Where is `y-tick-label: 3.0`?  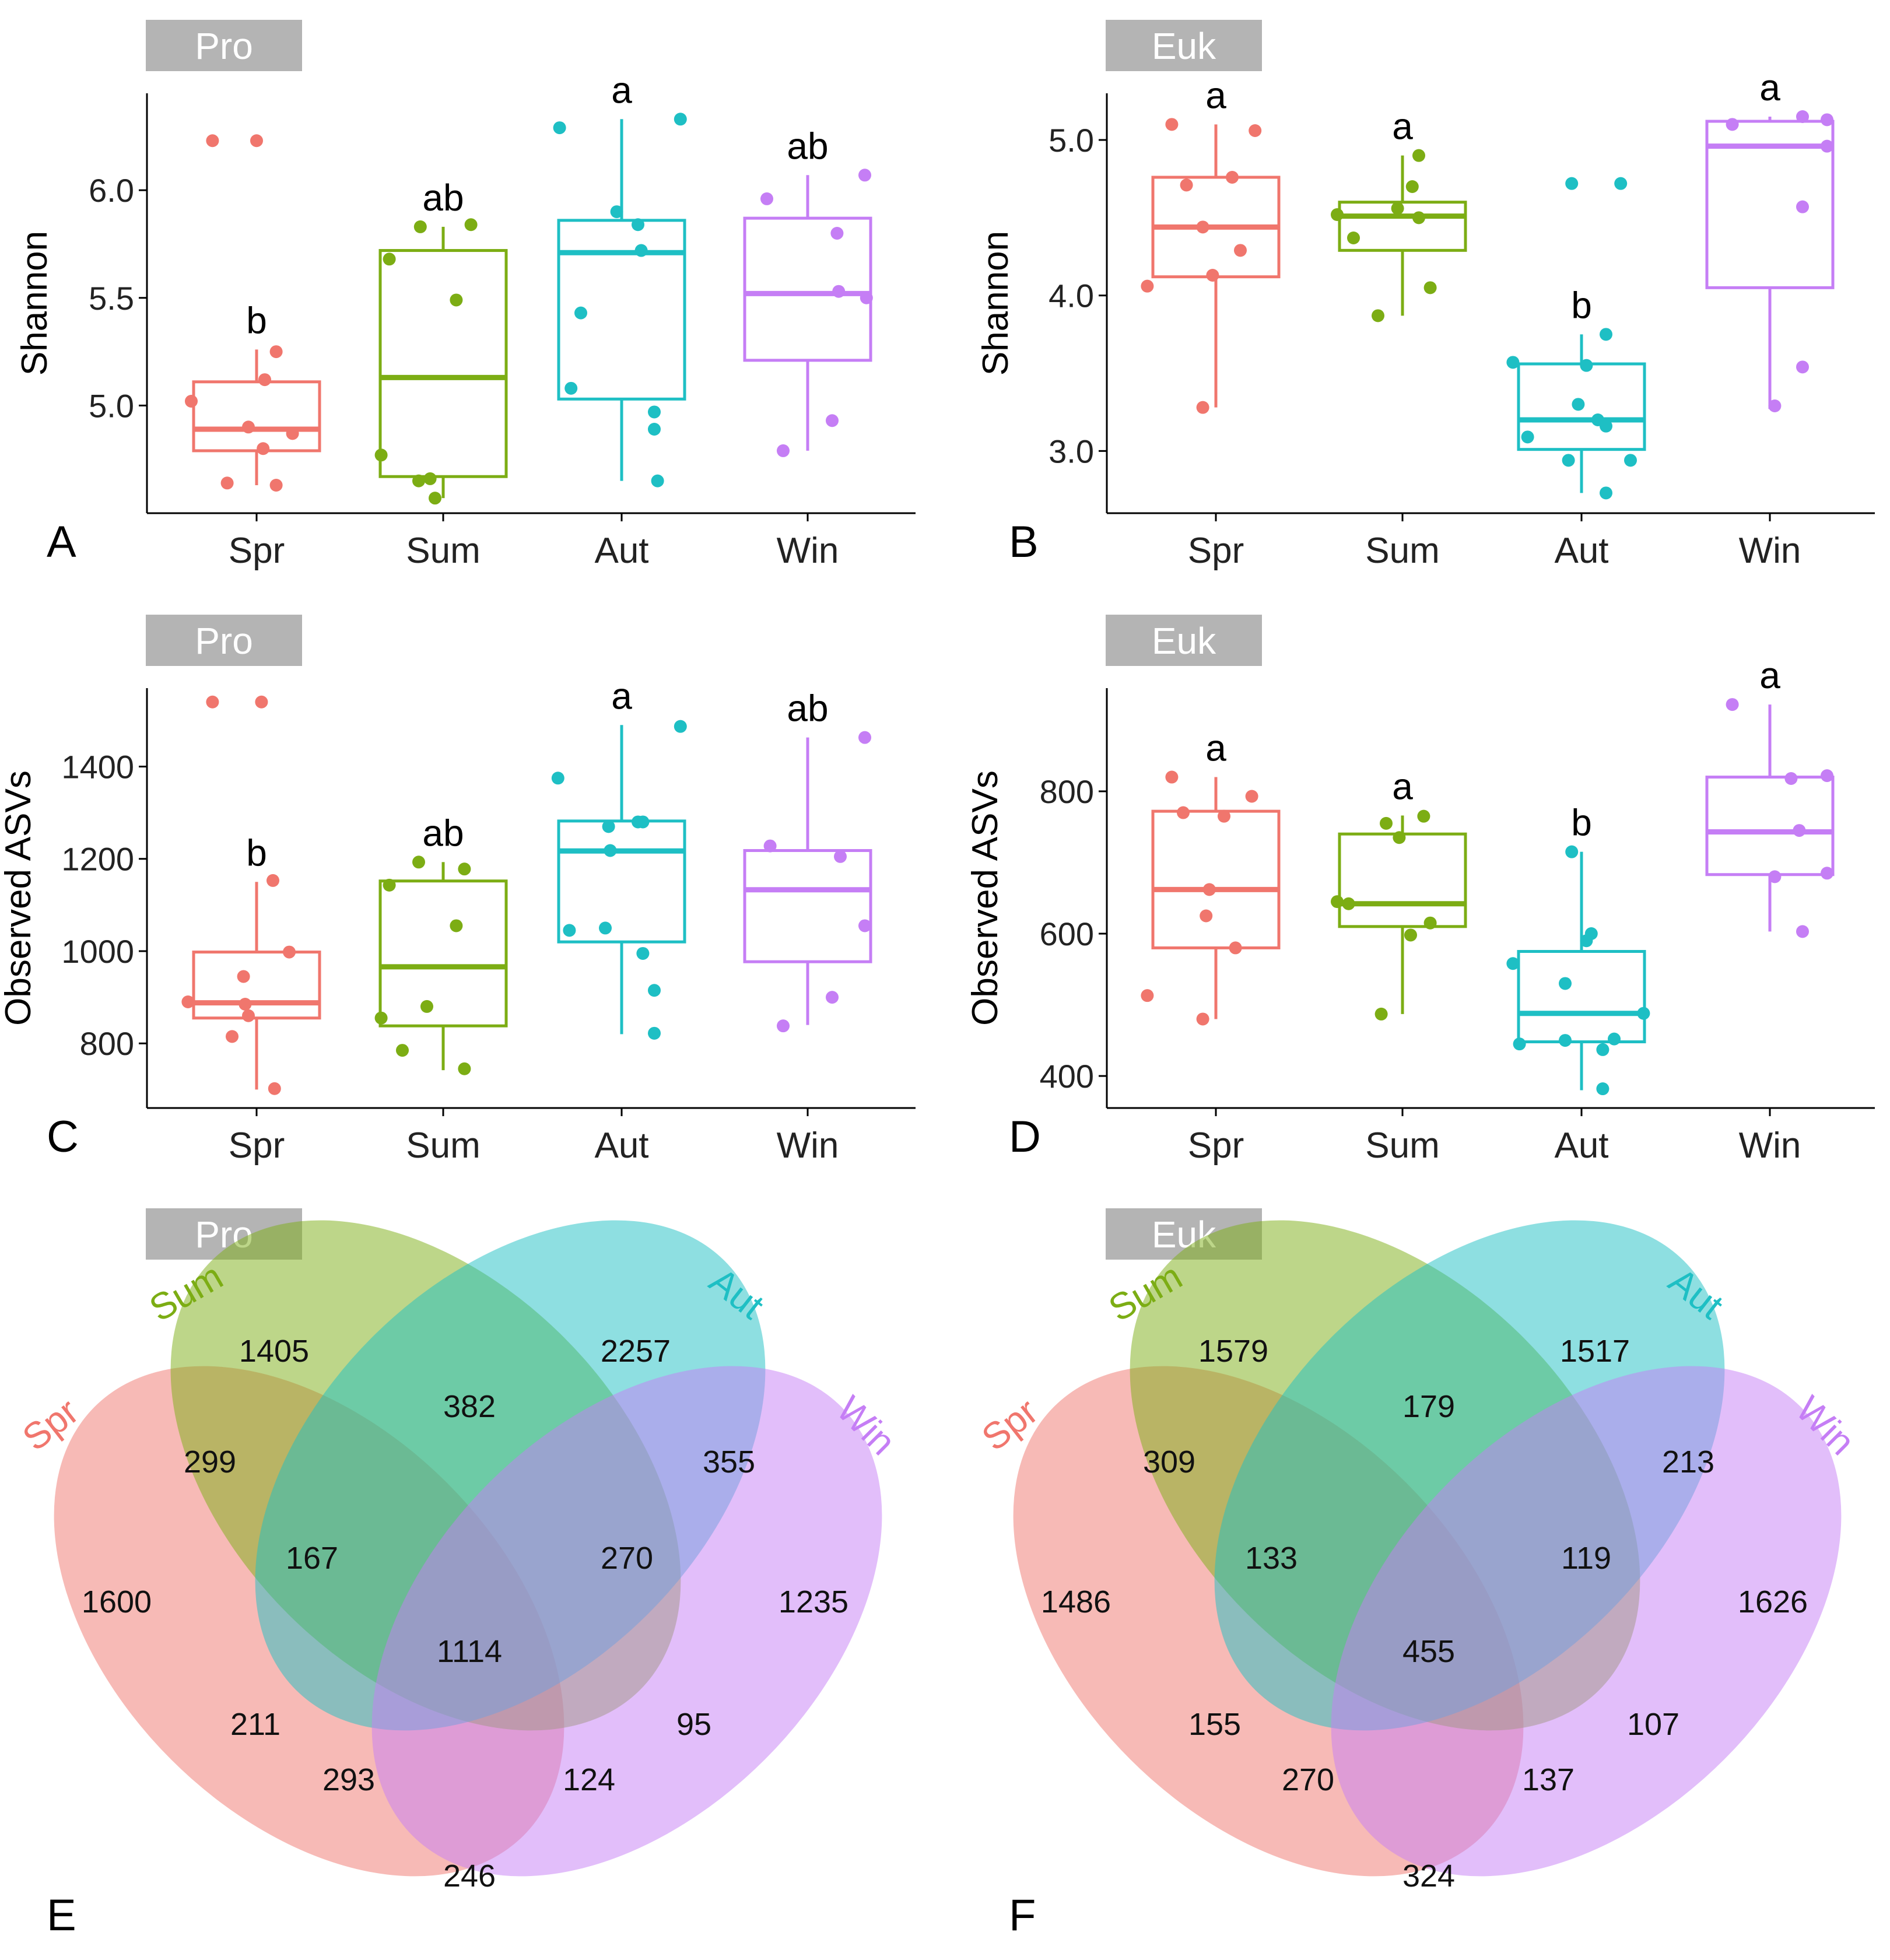 y-tick-label: 3.0 is located at coordinates (1071, 451).